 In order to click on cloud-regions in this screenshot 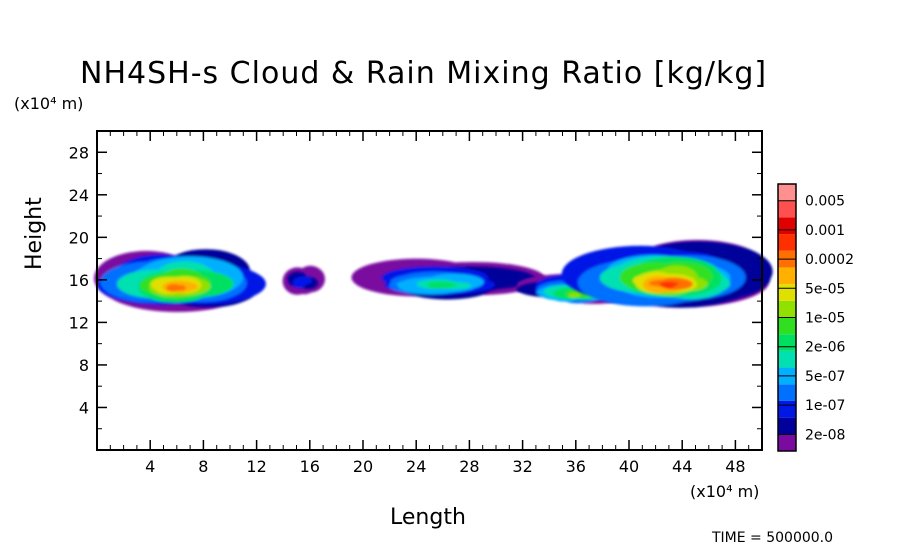, I will do `click(433, 276)`.